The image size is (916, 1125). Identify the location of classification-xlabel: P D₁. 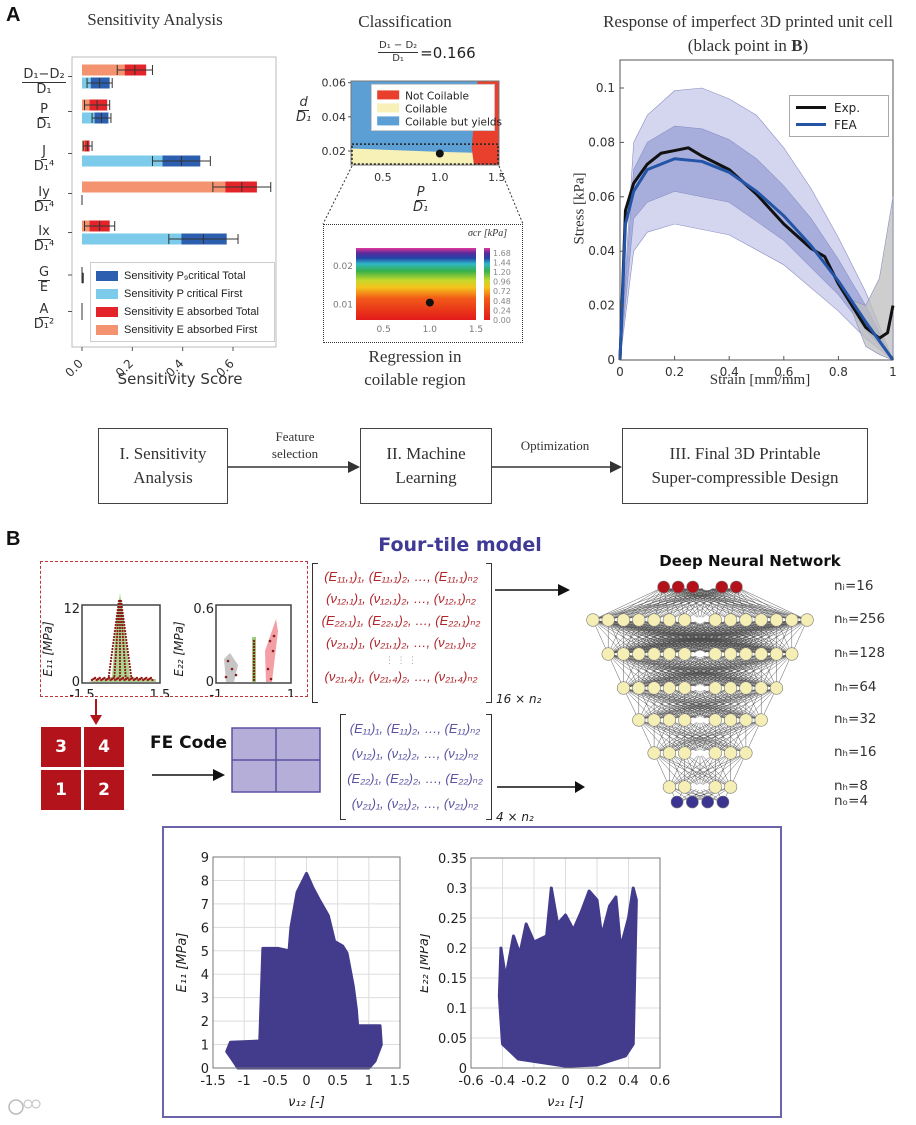
(420, 200).